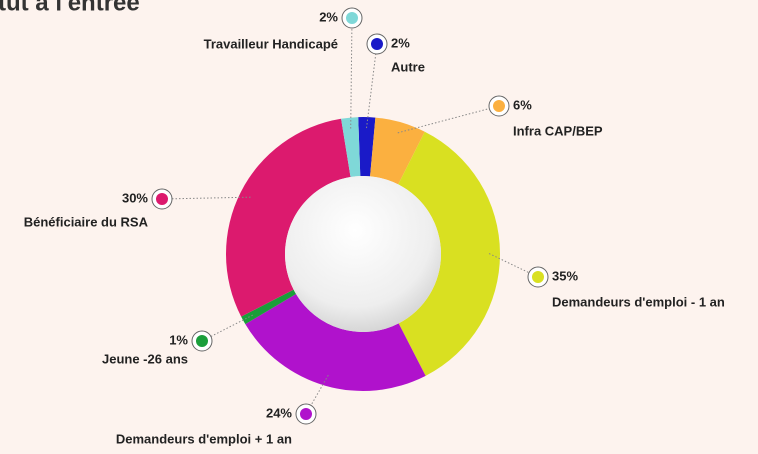  What do you see at coordinates (204, 438) in the screenshot?
I see `category-label: Demandeurs d'emploi + 1 an` at bounding box center [204, 438].